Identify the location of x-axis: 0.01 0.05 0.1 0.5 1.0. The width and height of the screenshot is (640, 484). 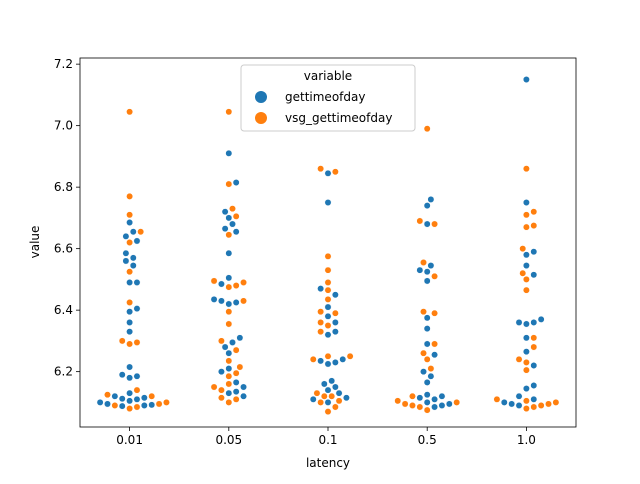
(326, 437).